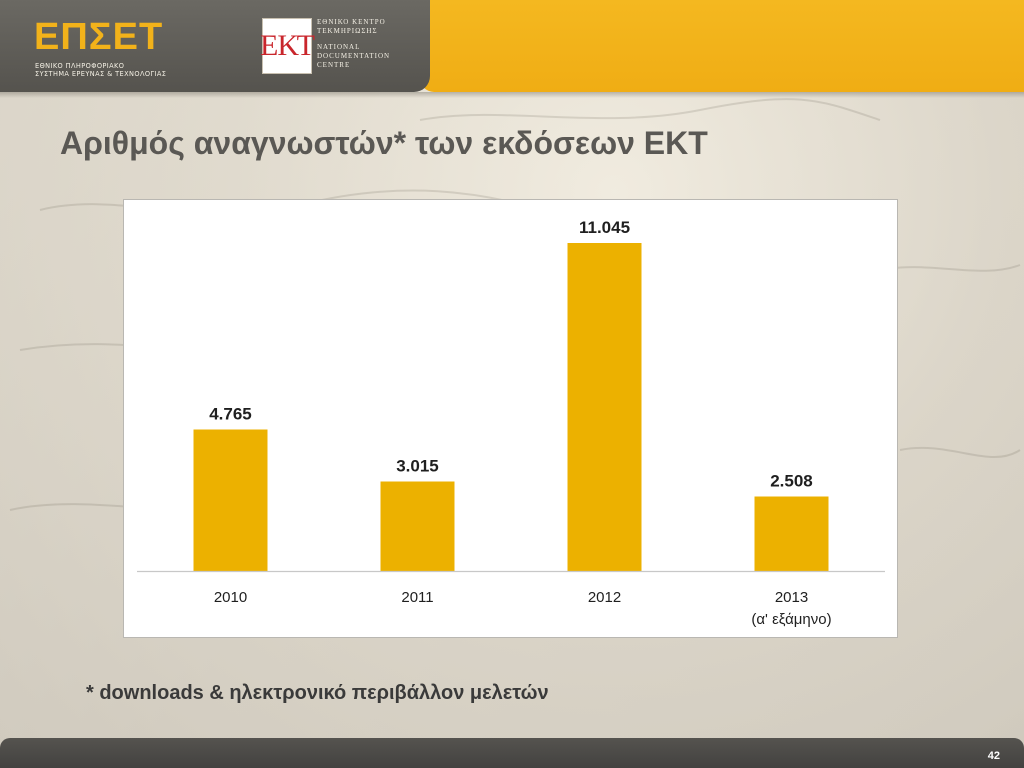 This screenshot has height=768, width=1024. I want to click on page-number: 42, so click(993, 756).